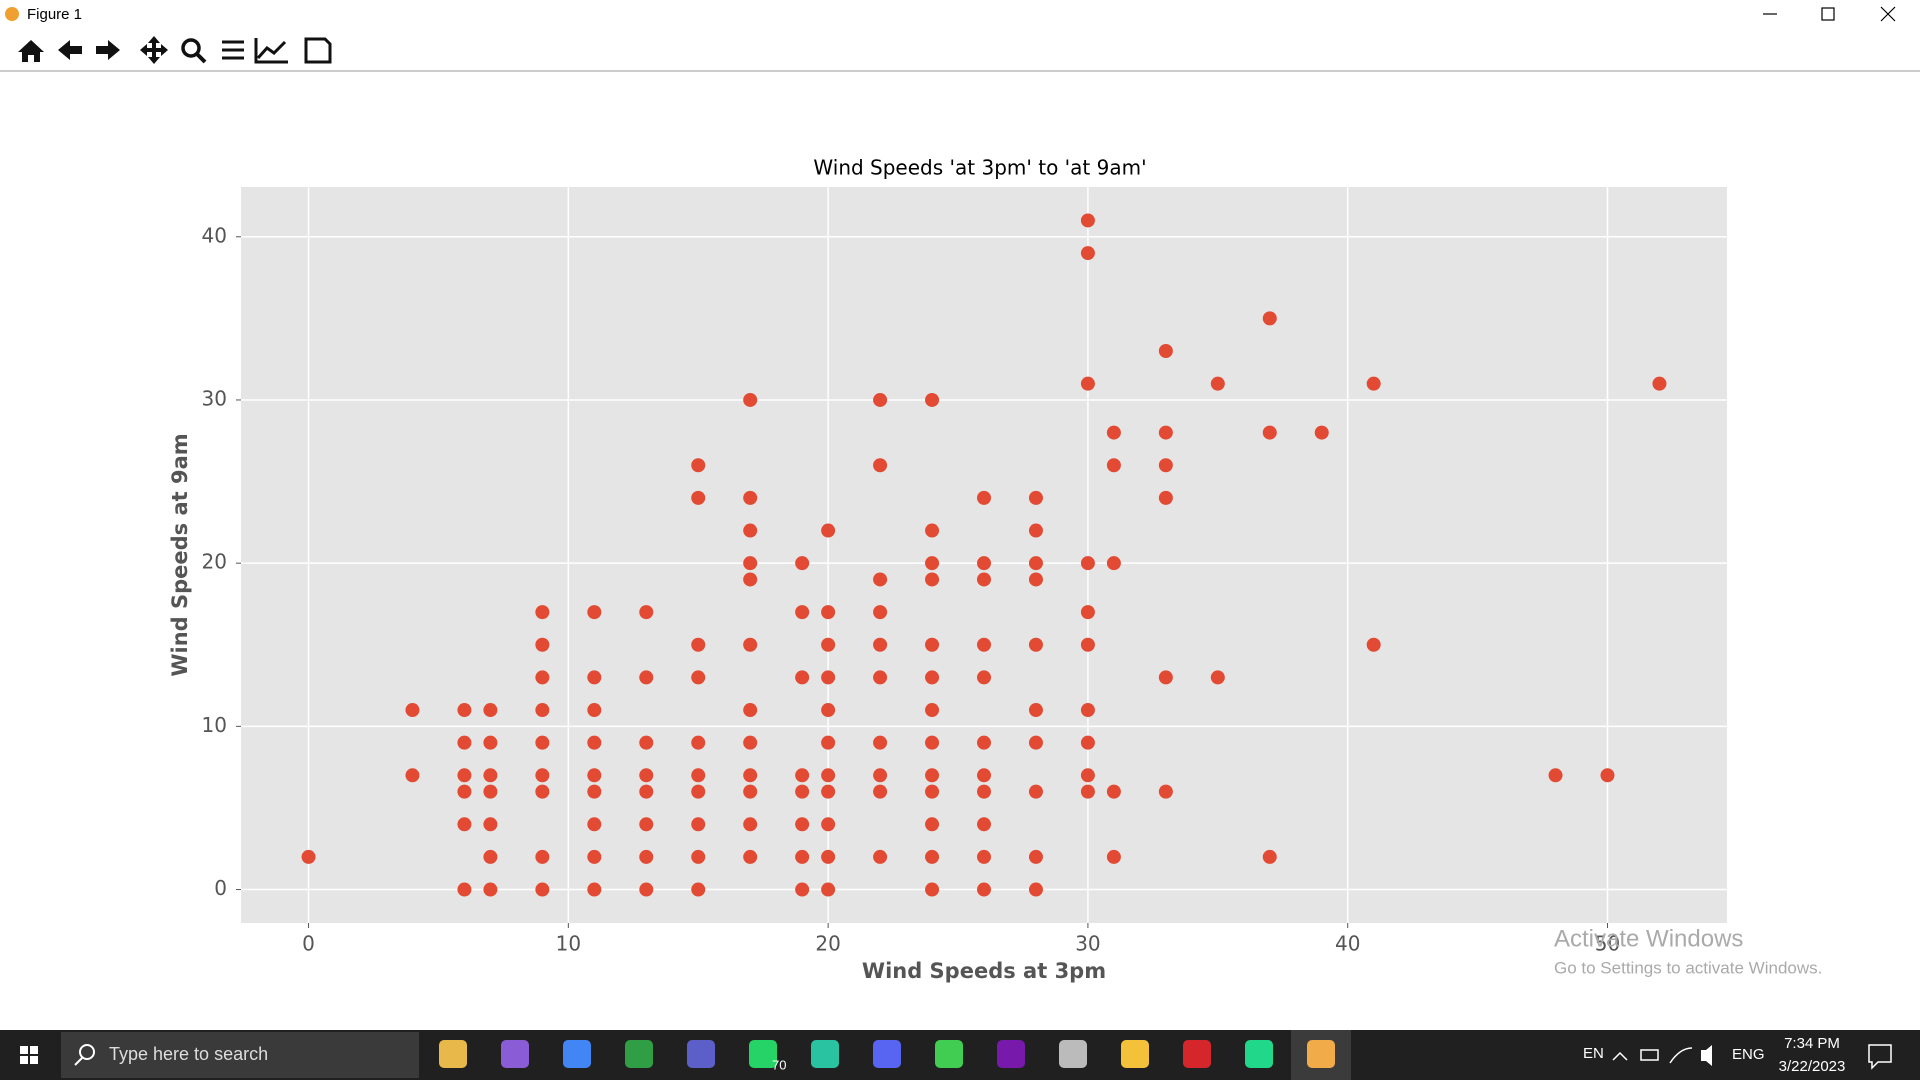 The width and height of the screenshot is (1920, 1080). I want to click on toolbar, so click(960, 50).